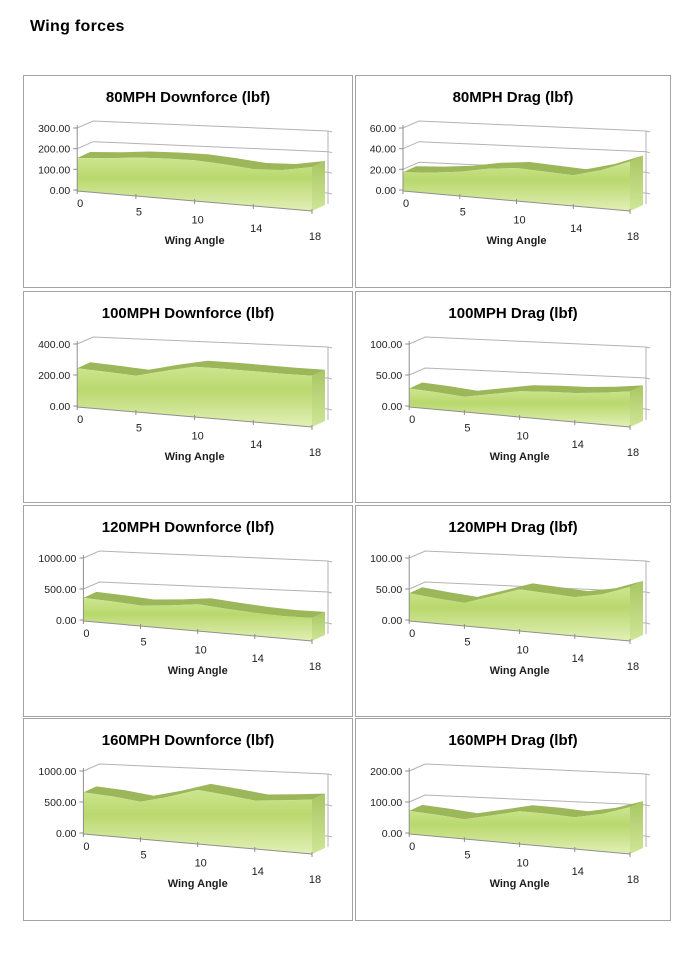 This screenshot has height=980, width=698. I want to click on chart-title: 160MPH Drag (lbf), so click(513, 740).